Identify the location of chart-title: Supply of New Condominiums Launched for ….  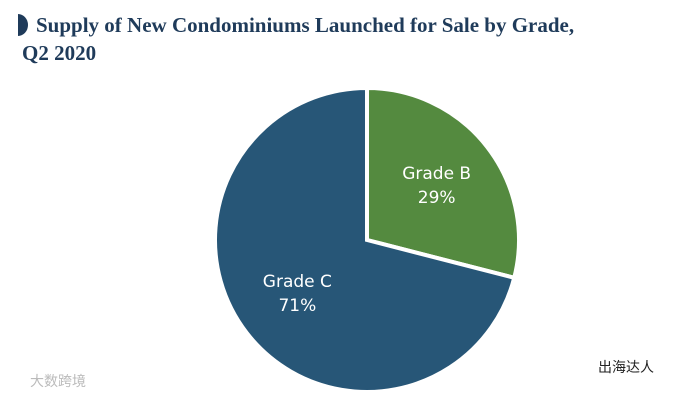
(305, 25).